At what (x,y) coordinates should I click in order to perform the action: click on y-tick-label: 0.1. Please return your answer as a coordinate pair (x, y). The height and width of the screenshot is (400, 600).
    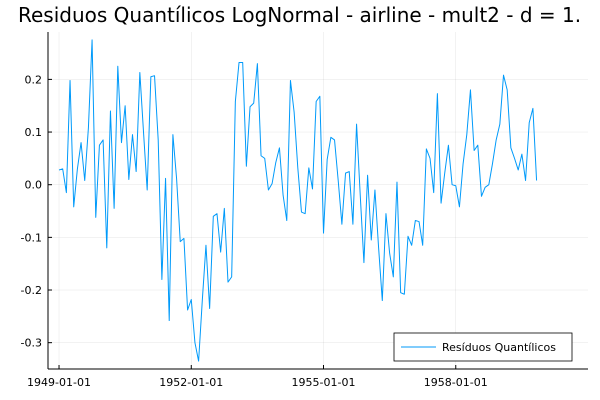
    Looking at the image, I should click on (34, 132).